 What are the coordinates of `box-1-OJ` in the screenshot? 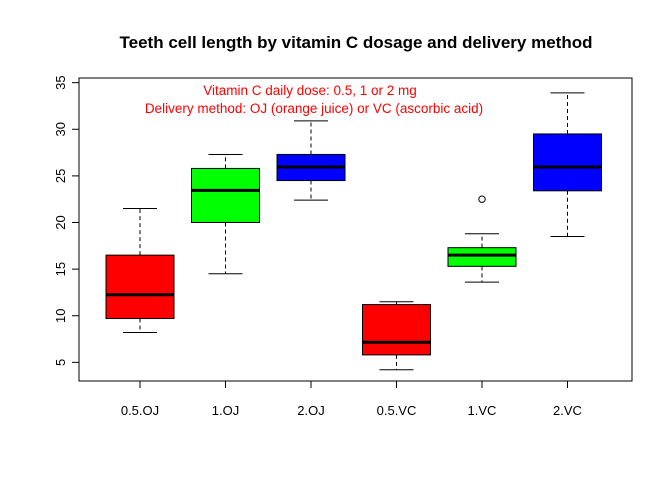 It's located at (225, 195).